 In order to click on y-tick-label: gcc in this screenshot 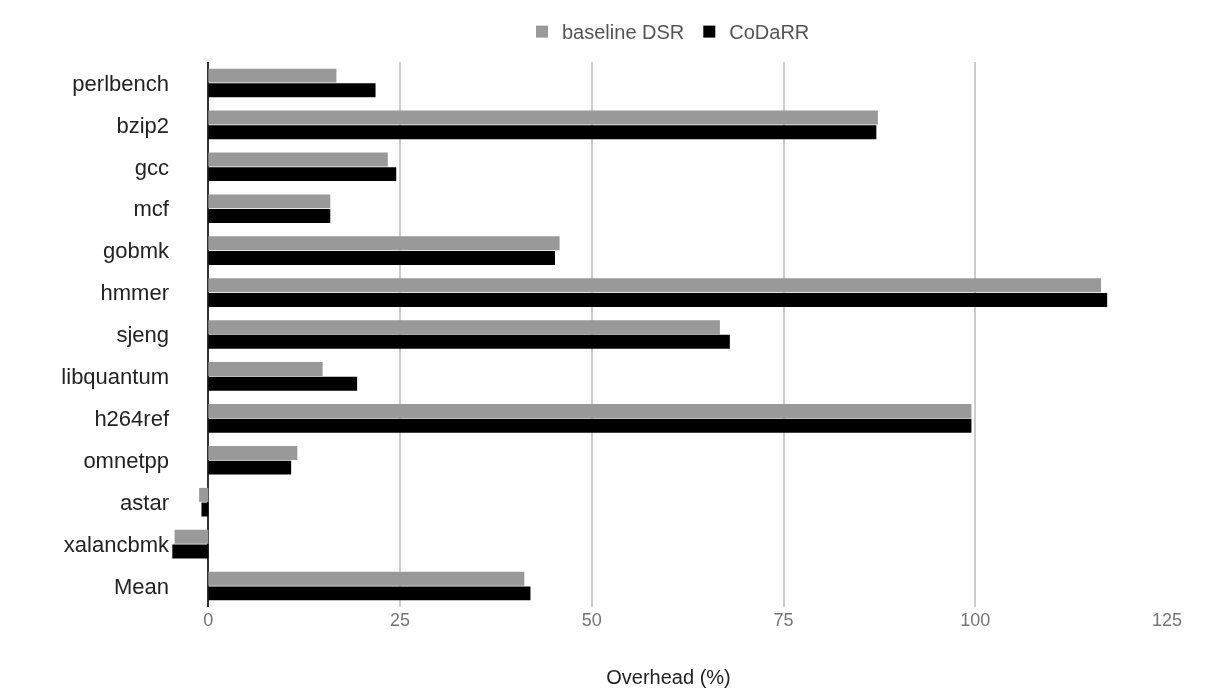, I will do `click(151, 167)`.